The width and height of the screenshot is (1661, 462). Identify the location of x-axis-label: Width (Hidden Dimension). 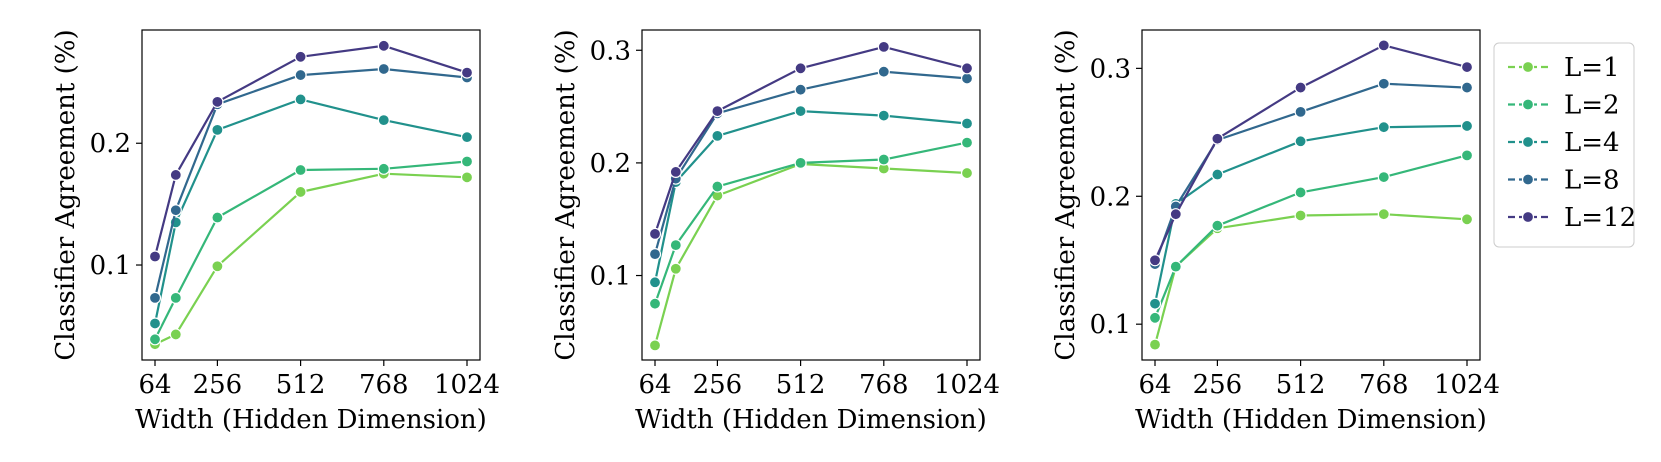
(811, 420).